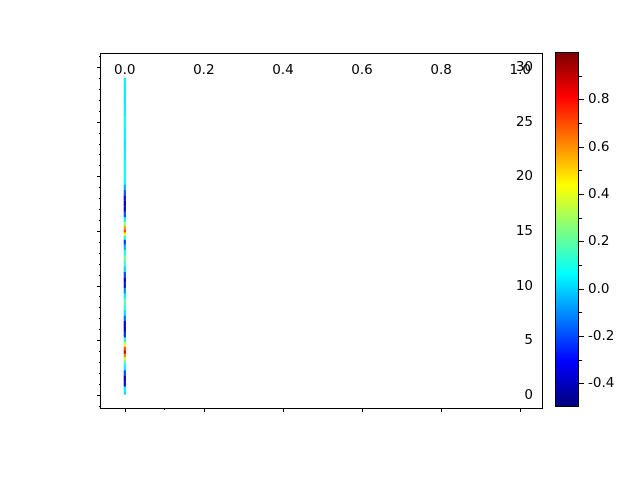 The height and width of the screenshot is (480, 640). Describe the element at coordinates (601, 336) in the screenshot. I see `colorbar-tick-label: -0.2` at that location.